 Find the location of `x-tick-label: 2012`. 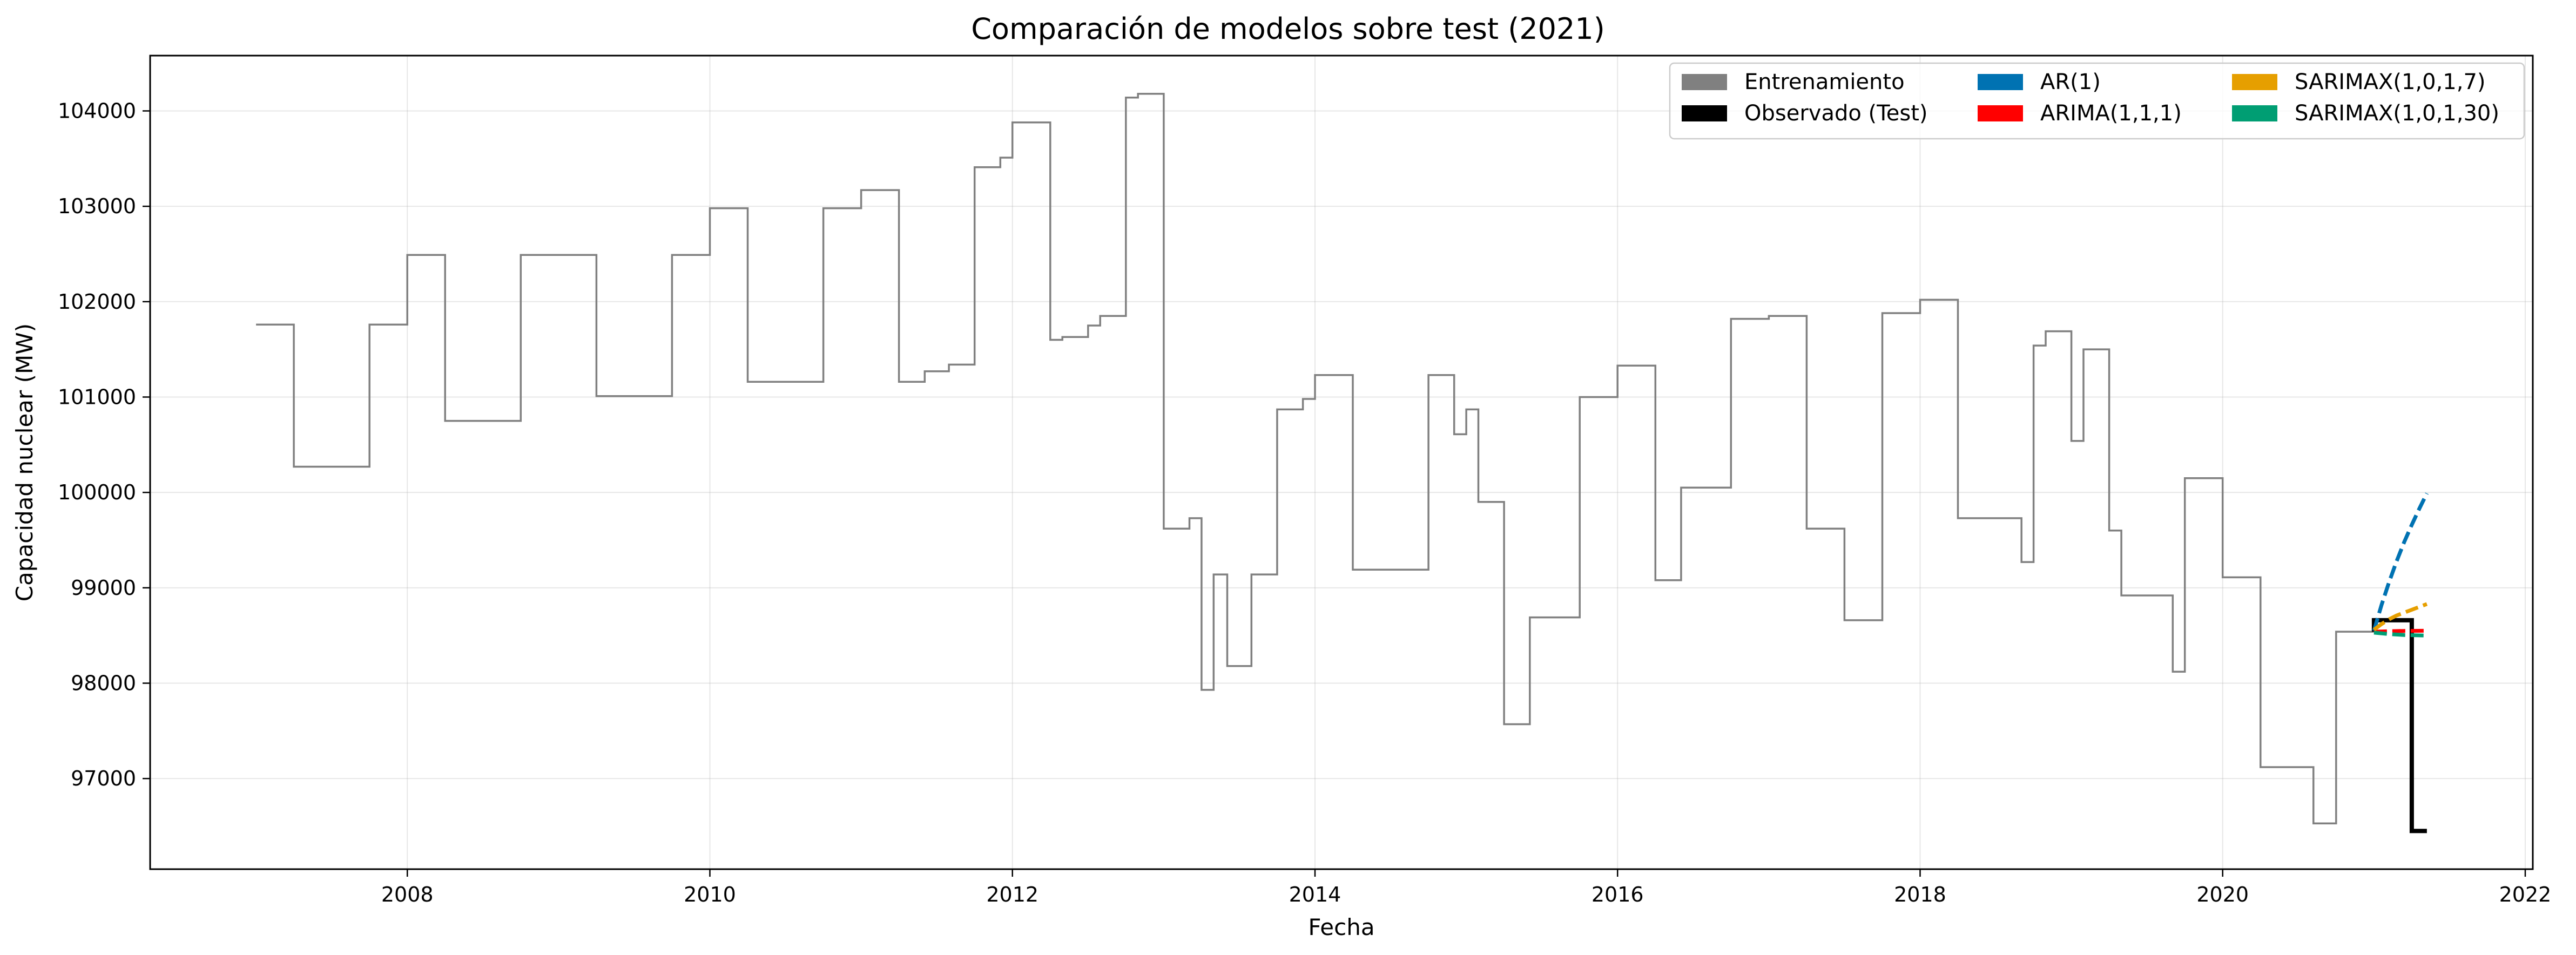

x-tick-label: 2012 is located at coordinates (1012, 894).